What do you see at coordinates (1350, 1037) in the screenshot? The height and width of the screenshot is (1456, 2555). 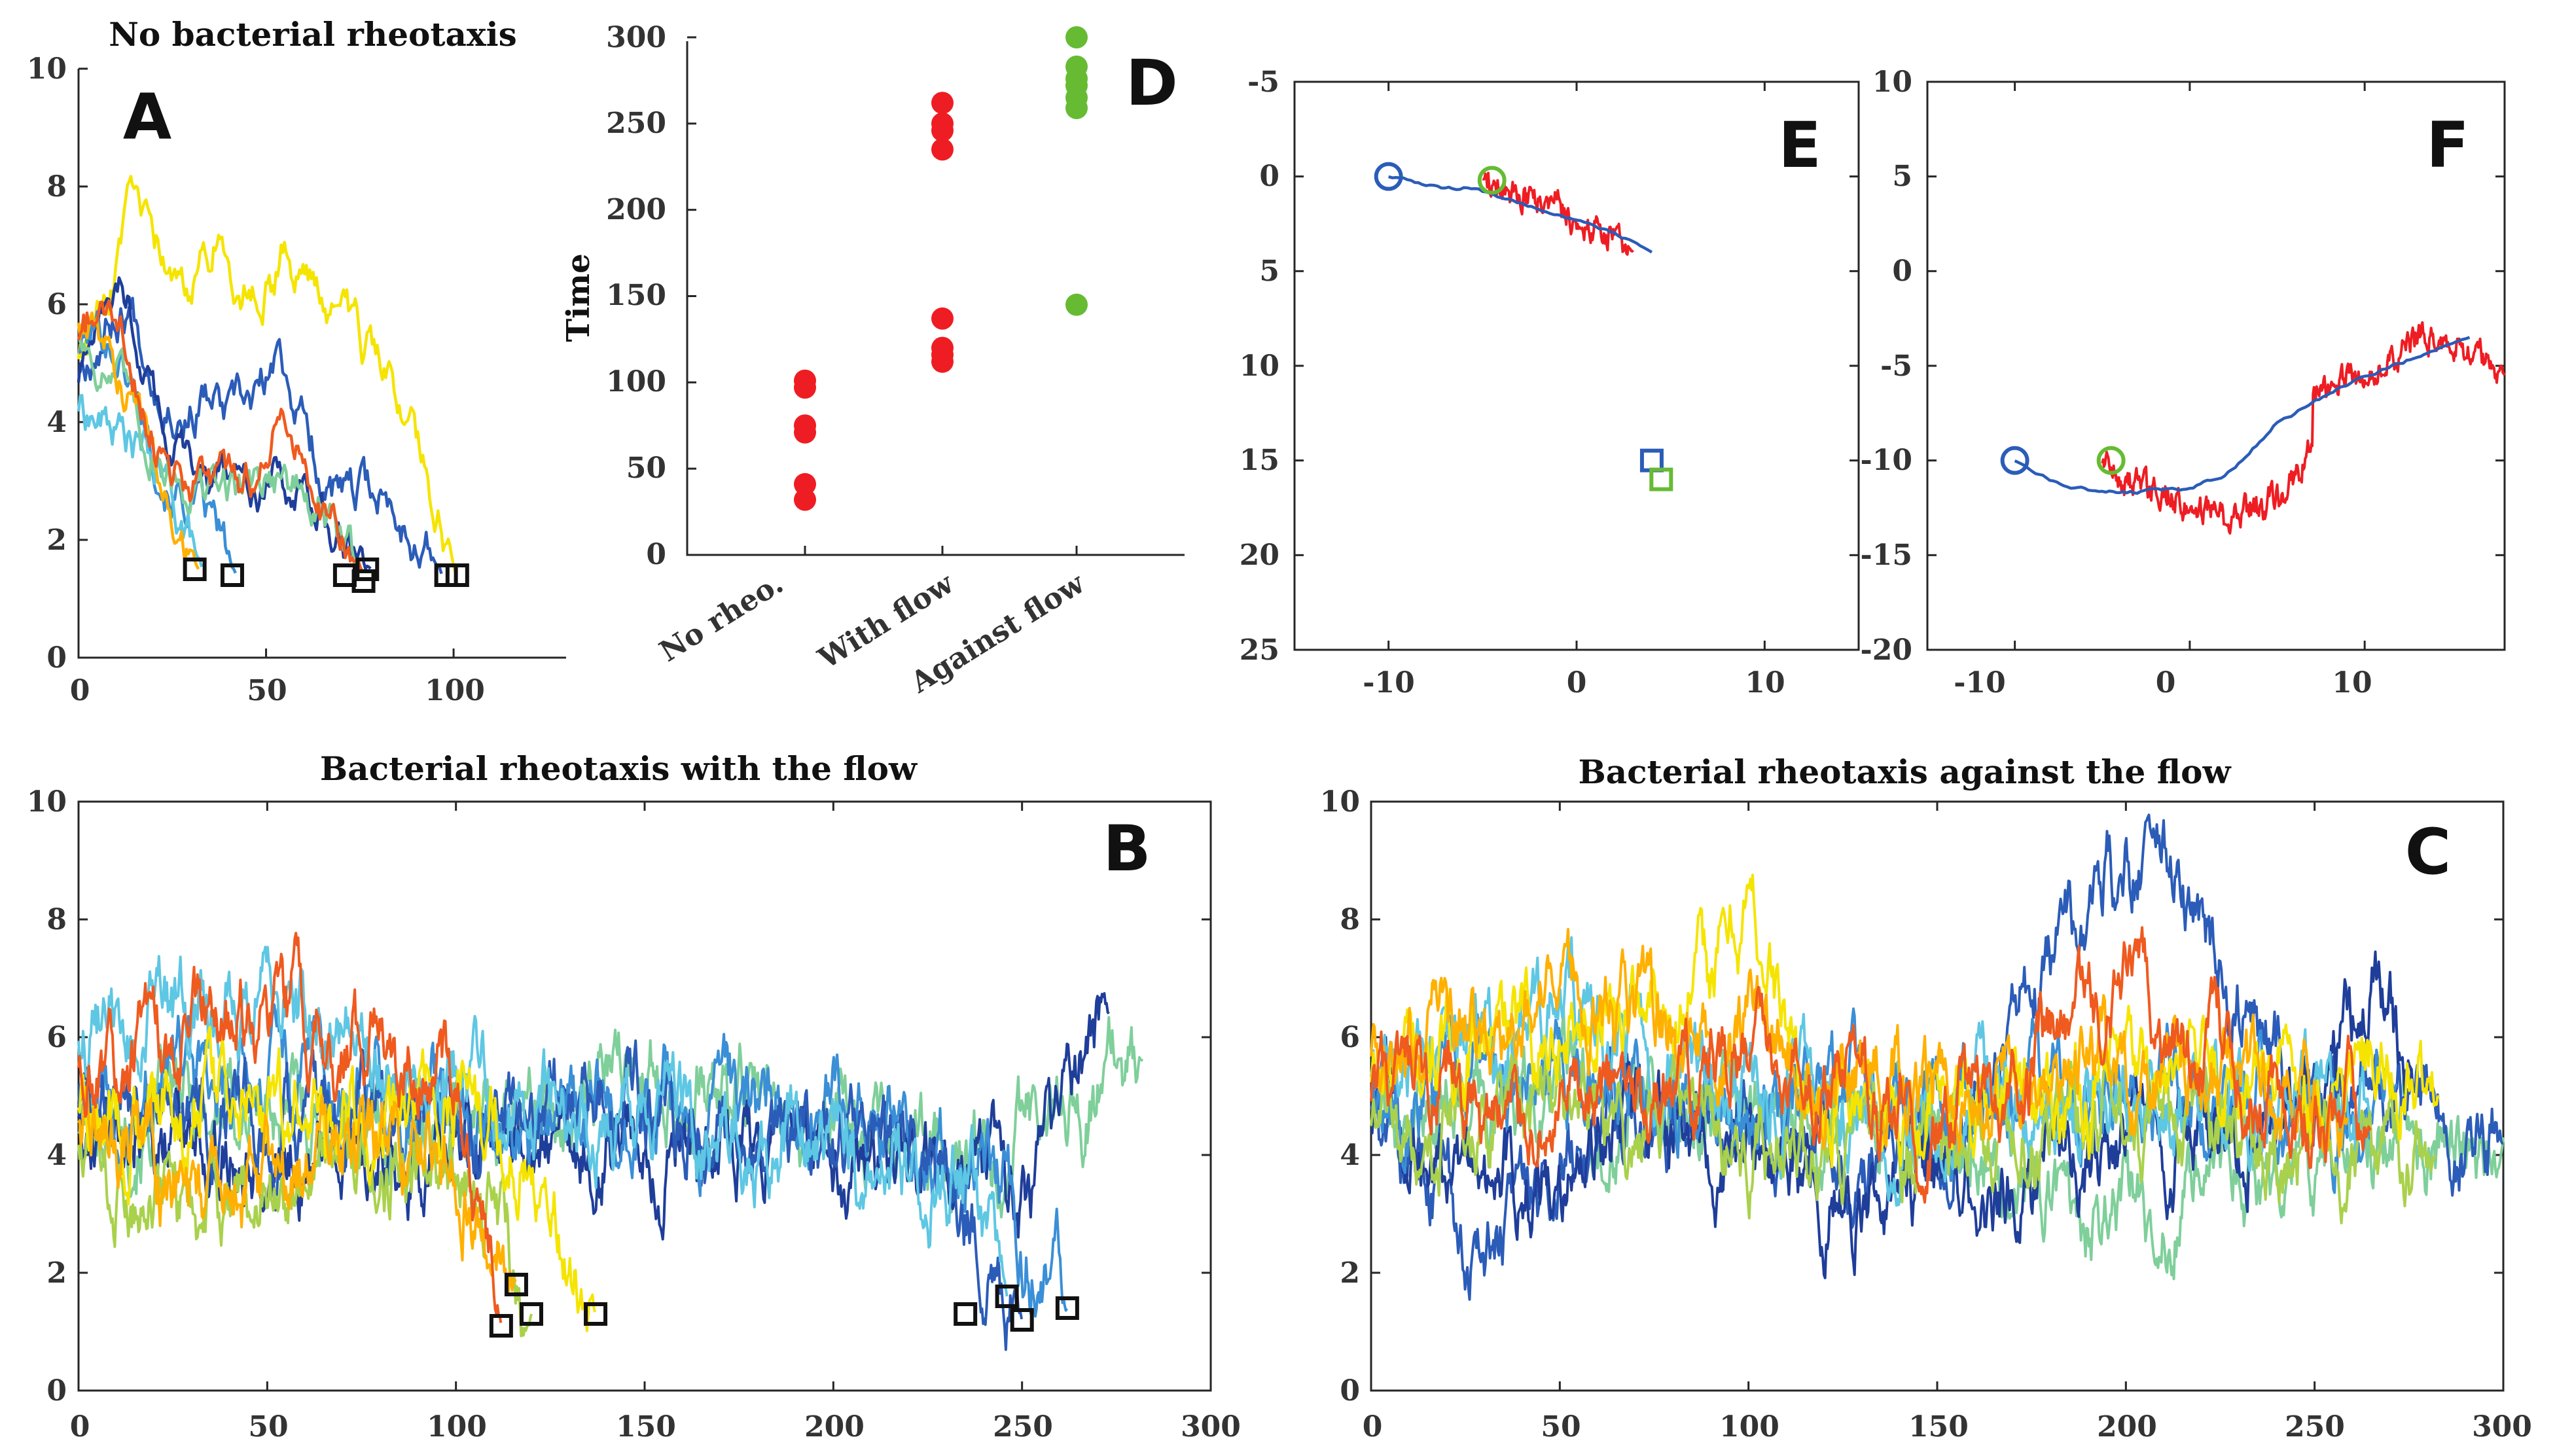 I see `panel-c-ytick: 6` at bounding box center [1350, 1037].